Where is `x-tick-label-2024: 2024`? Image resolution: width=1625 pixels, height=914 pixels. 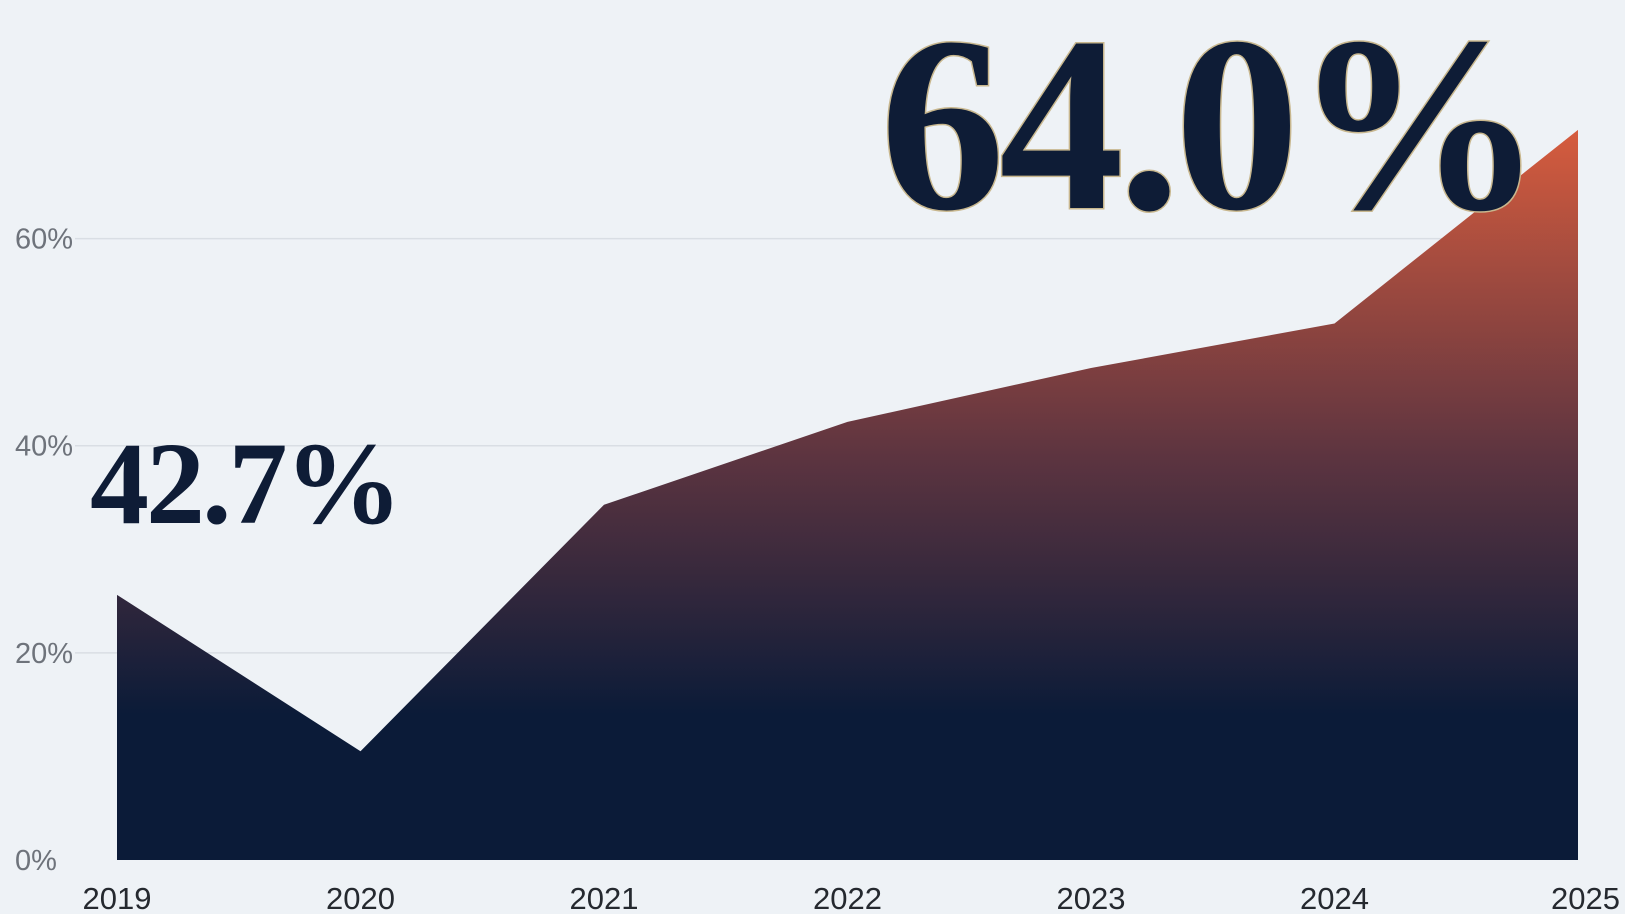 x-tick-label-2024: 2024 is located at coordinates (1334, 897).